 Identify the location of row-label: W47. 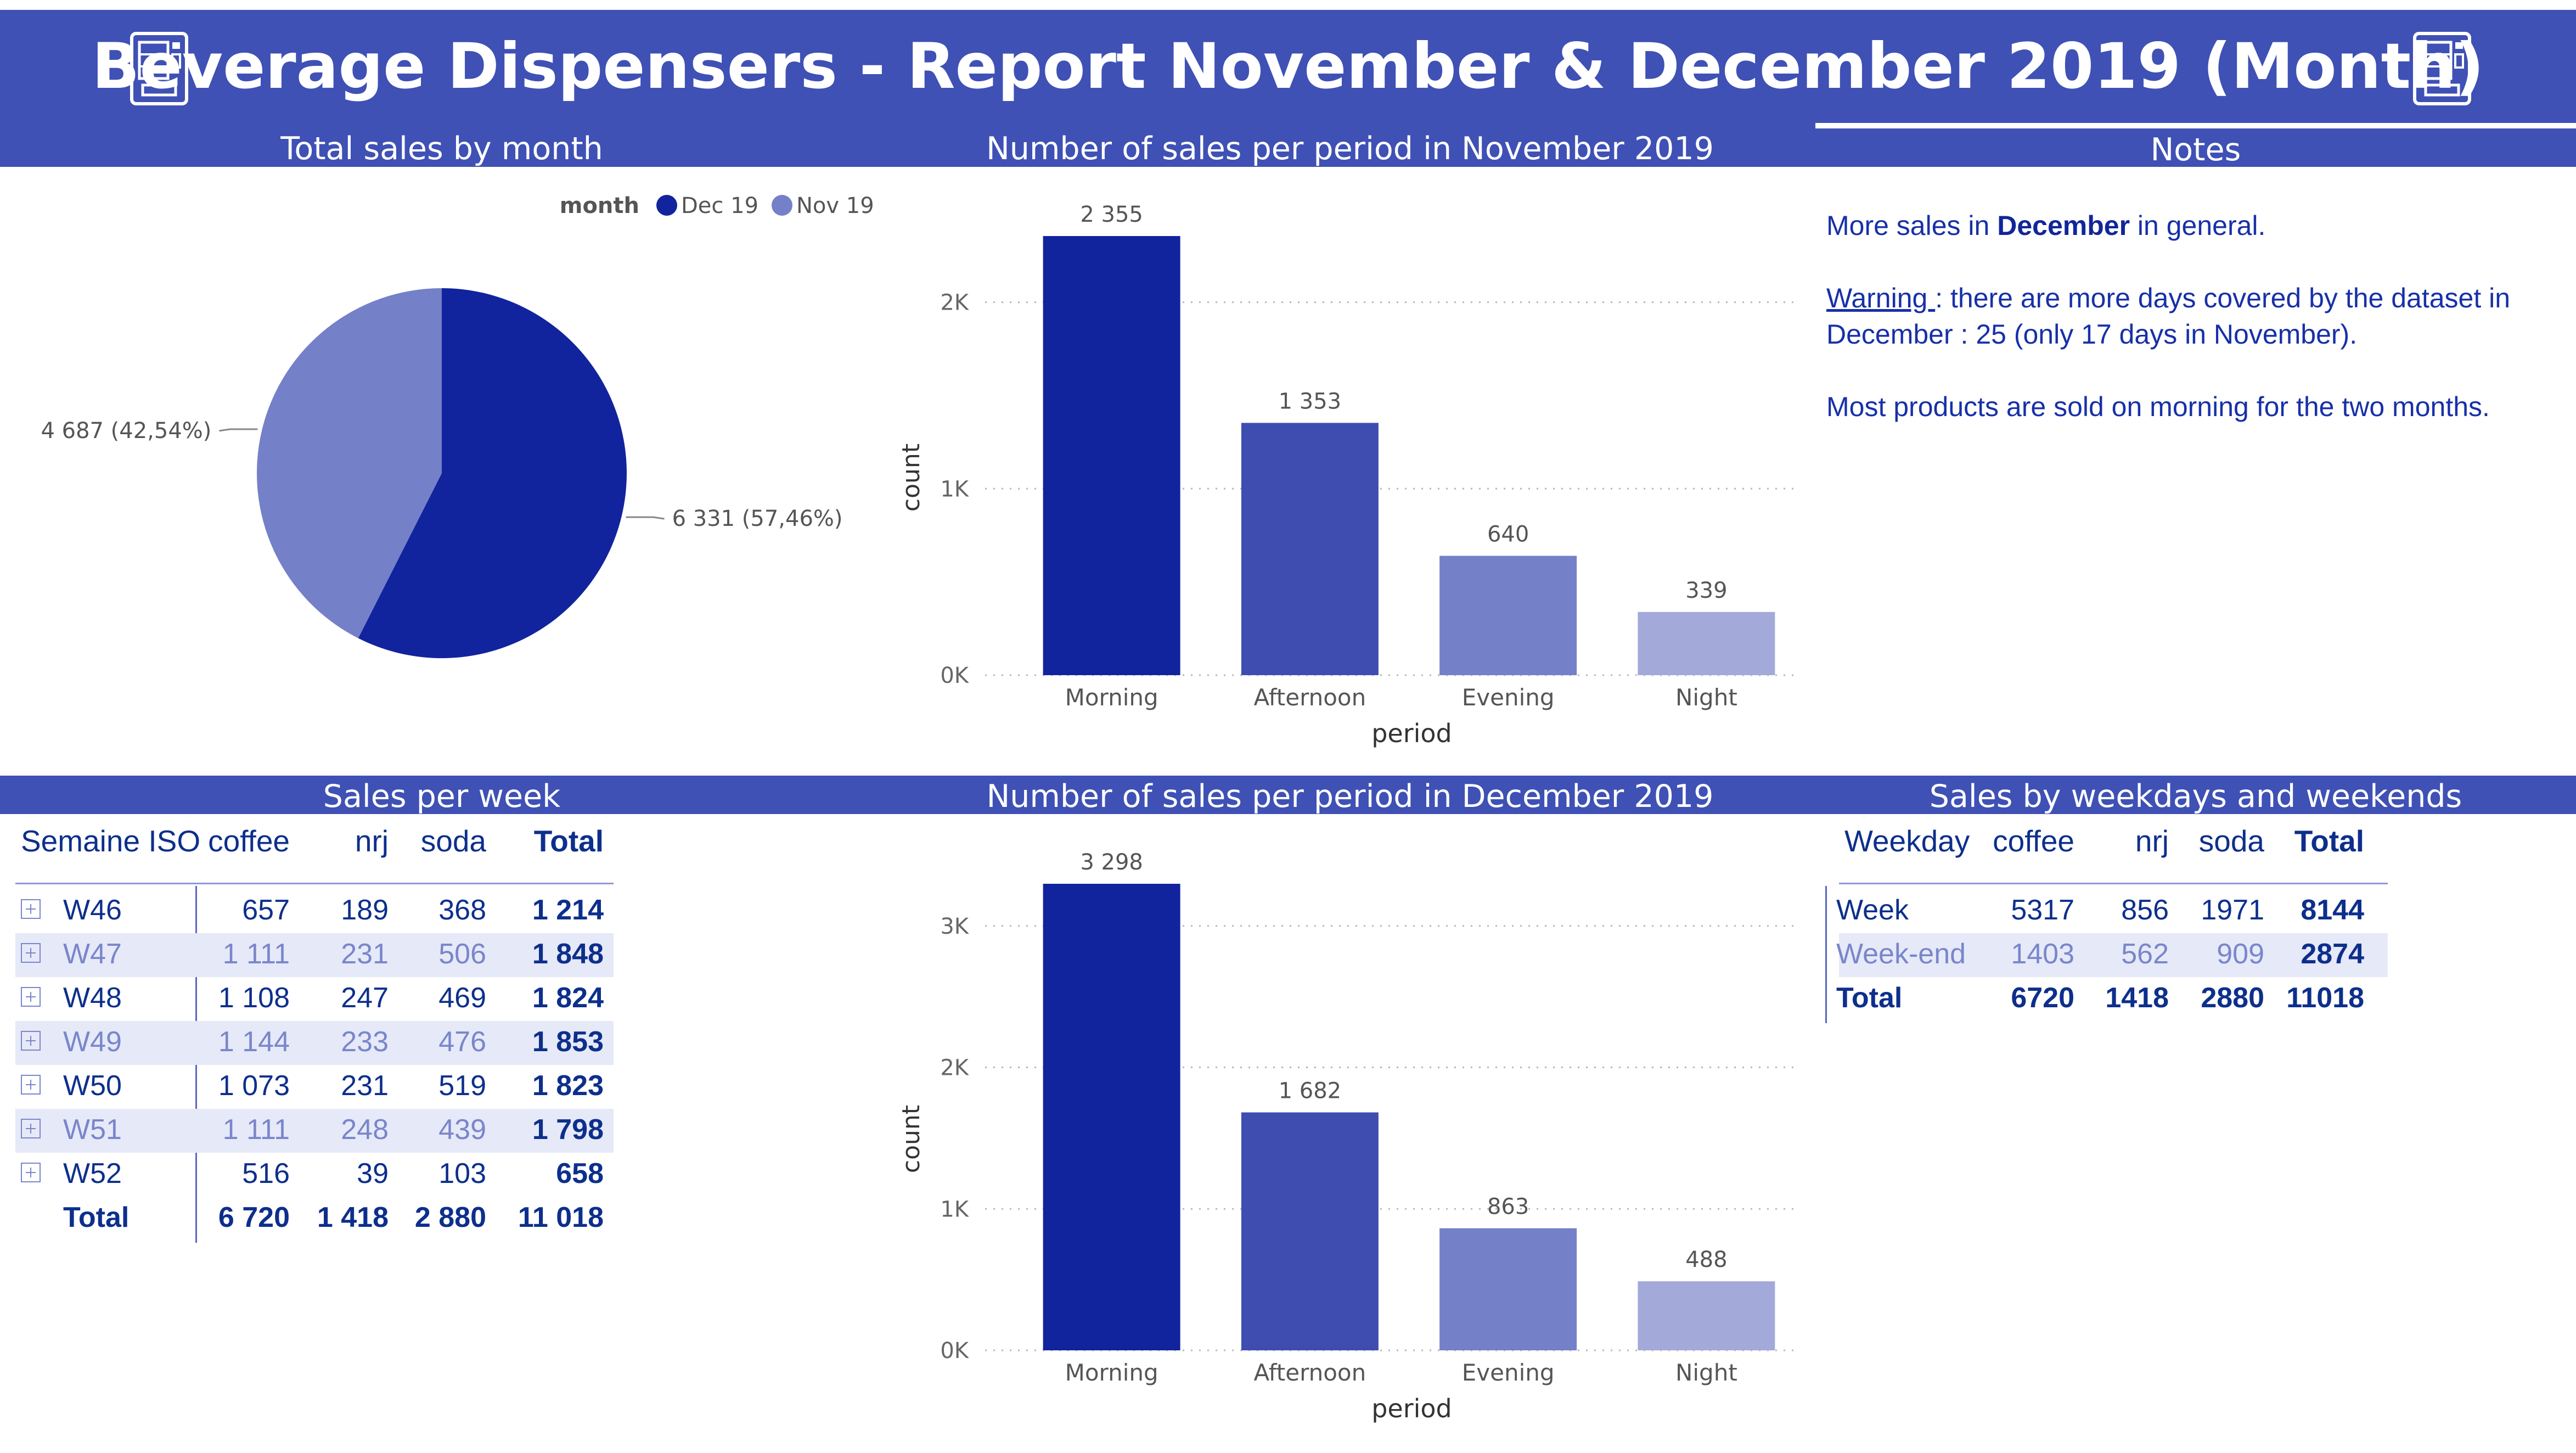
(93, 954).